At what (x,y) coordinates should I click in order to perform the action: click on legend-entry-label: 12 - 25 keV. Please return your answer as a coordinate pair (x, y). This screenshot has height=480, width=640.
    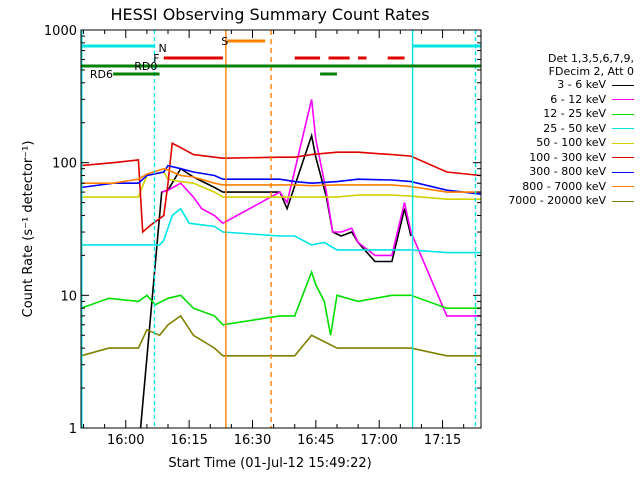
    Looking at the image, I should click on (574, 113).